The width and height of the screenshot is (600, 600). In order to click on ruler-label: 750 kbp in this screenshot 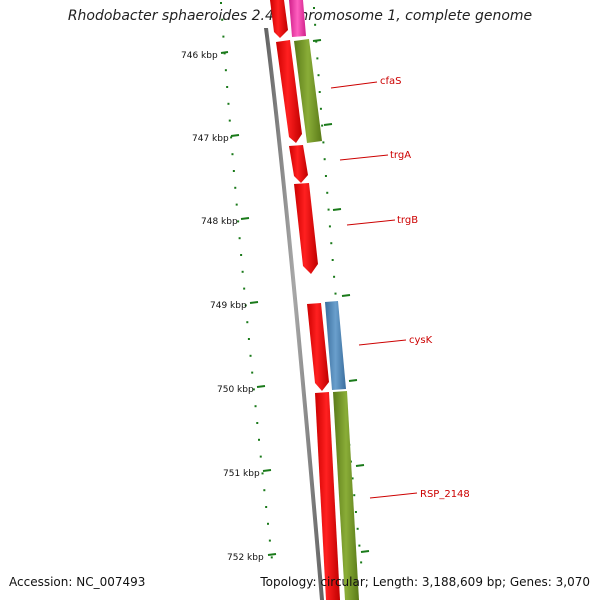, I will do `click(235, 390)`.